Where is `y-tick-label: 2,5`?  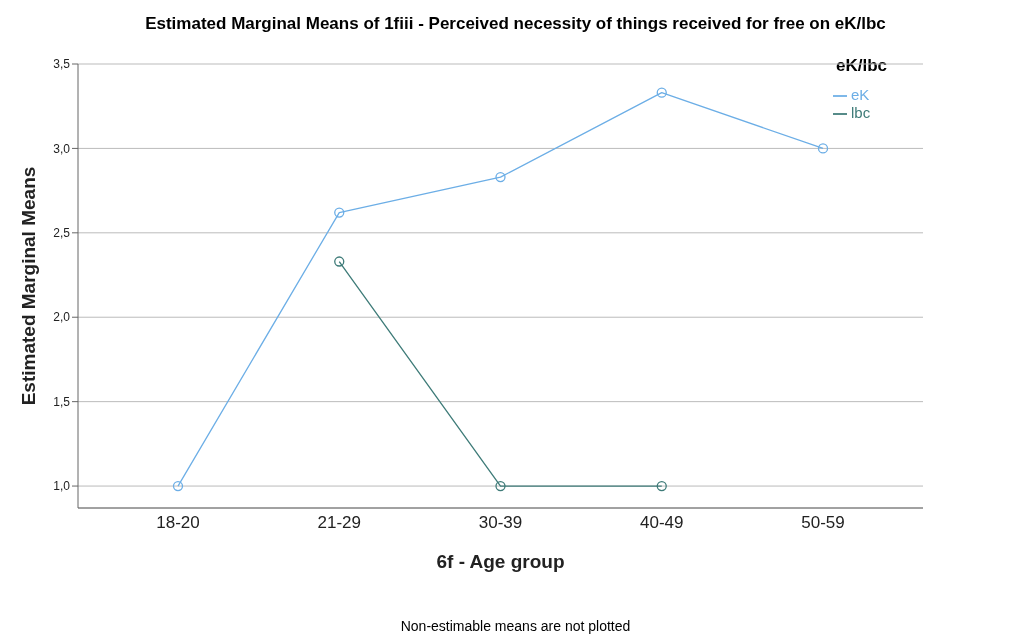
y-tick-label: 2,5 is located at coordinates (62, 233).